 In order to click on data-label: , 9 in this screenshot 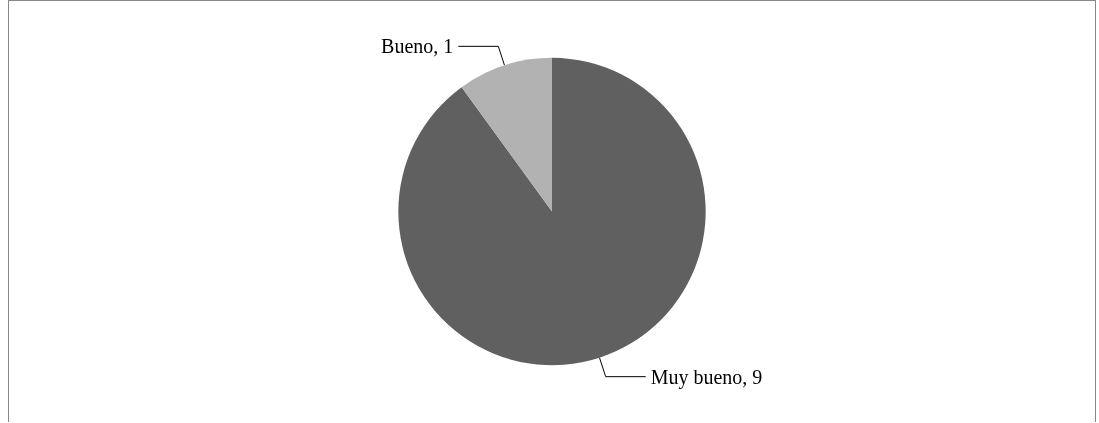, I will do `click(752, 376)`.